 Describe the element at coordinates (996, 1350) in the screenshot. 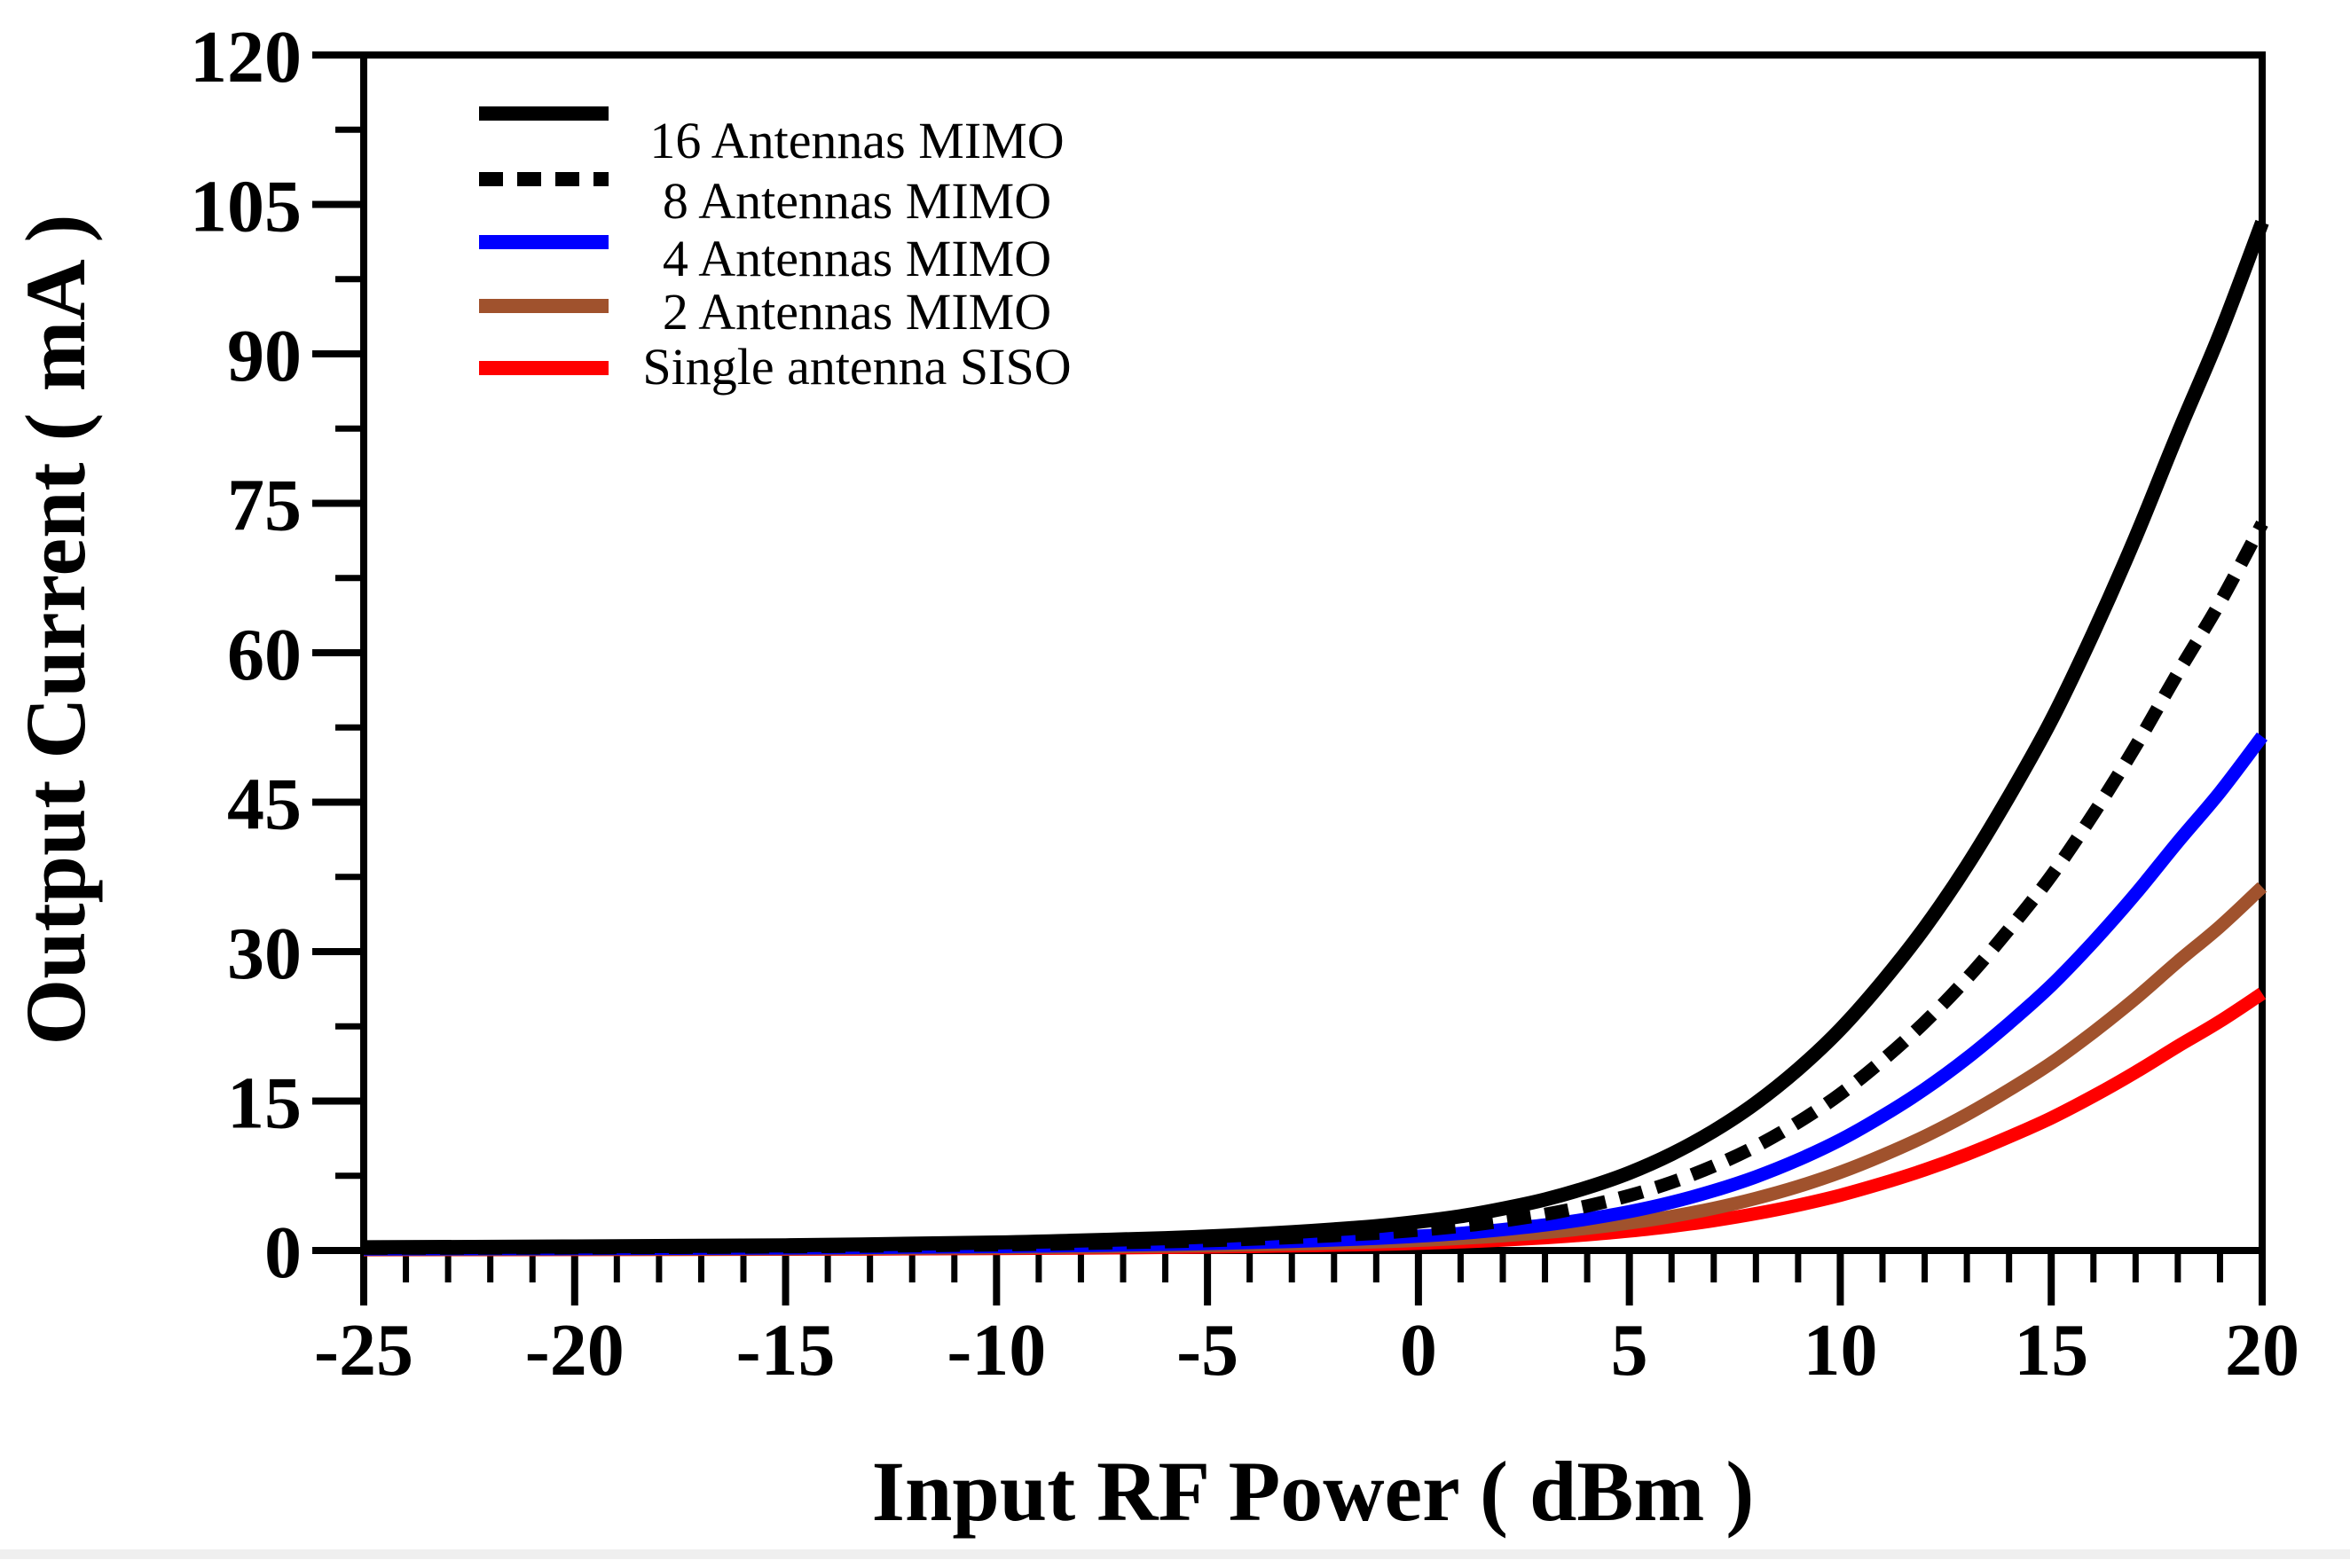

I see `x-tick-label: -10` at that location.